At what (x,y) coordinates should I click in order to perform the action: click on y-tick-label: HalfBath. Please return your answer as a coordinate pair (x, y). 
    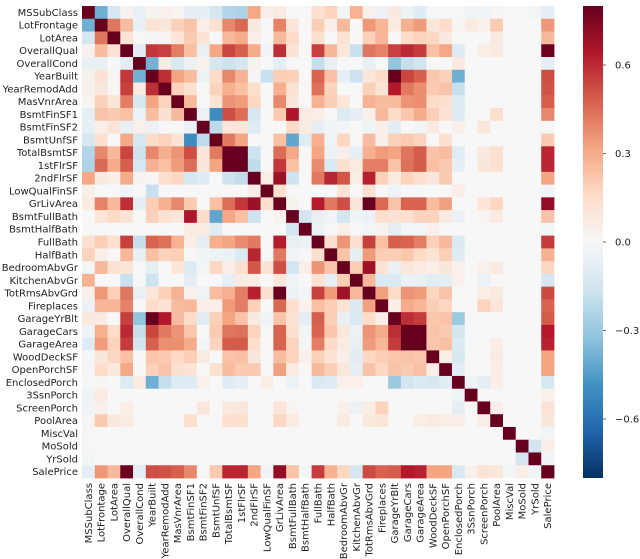
    Looking at the image, I should click on (56, 255).